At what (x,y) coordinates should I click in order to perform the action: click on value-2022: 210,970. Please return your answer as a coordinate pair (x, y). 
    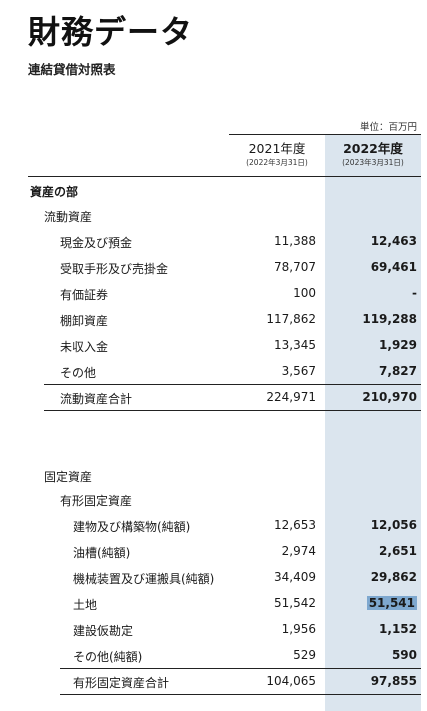
    Looking at the image, I should click on (389, 397).